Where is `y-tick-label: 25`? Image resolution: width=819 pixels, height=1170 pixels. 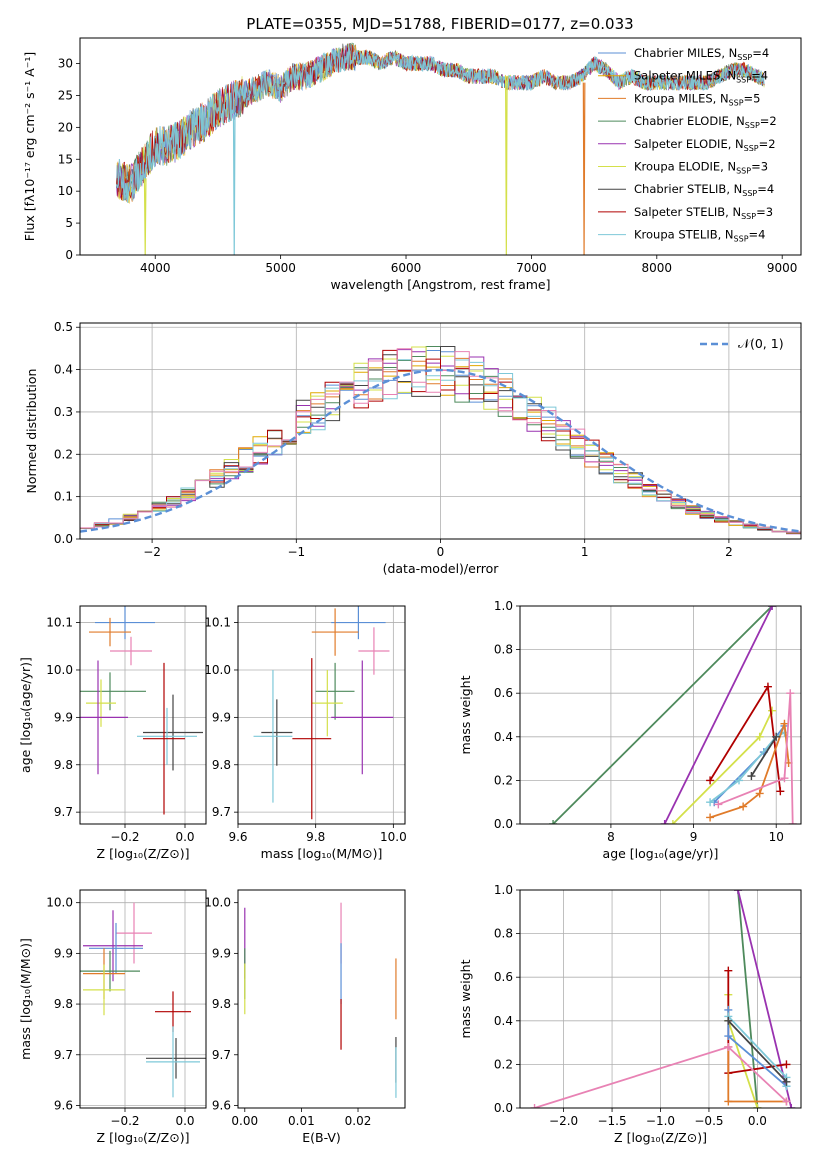
y-tick-label: 25 is located at coordinates (65, 95).